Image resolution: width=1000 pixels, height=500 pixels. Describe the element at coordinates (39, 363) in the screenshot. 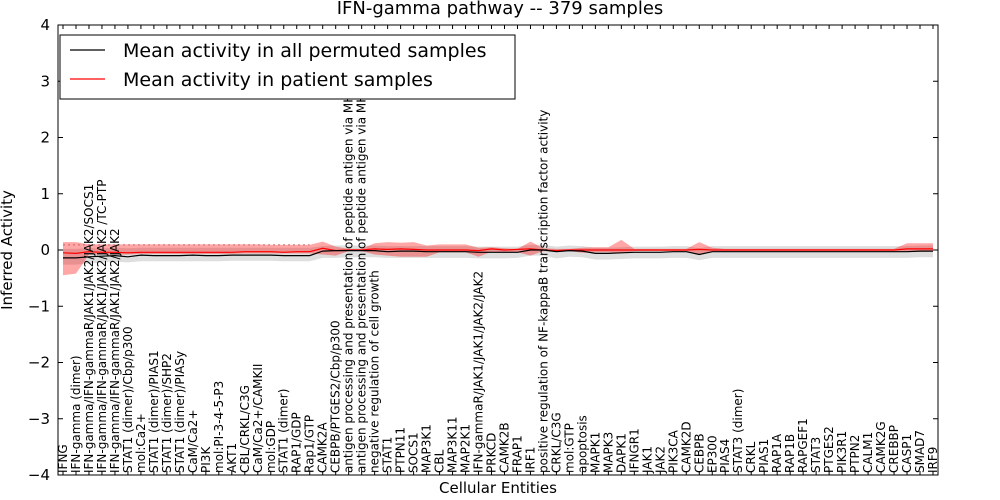

I see `y-tick-label: −2` at that location.